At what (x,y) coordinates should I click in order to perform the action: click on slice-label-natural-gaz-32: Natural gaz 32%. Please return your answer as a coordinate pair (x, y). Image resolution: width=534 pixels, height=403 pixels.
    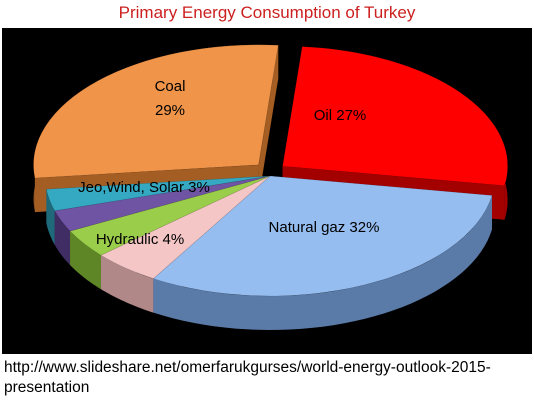
    Looking at the image, I should click on (324, 227).